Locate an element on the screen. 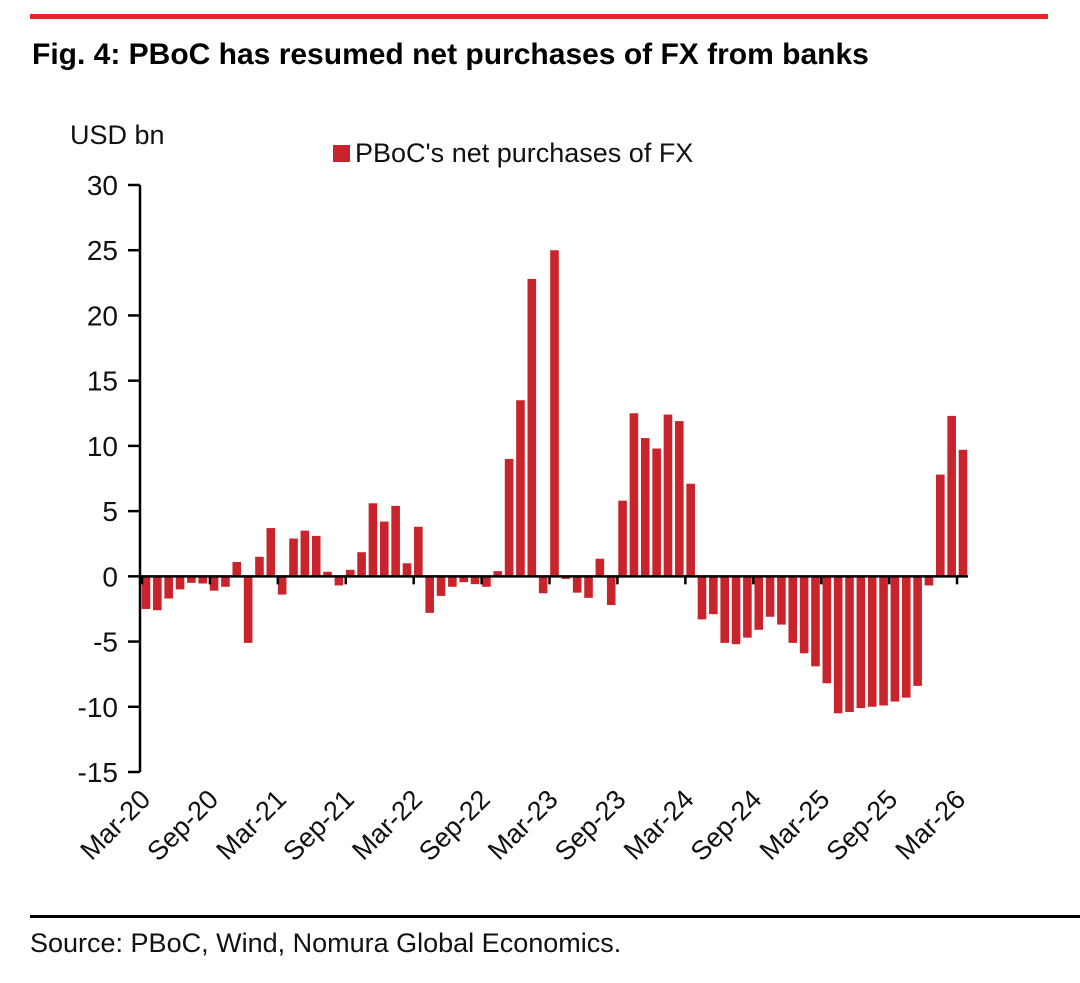 The image size is (1080, 983). y-tick-label: -15 is located at coordinates (98, 772).